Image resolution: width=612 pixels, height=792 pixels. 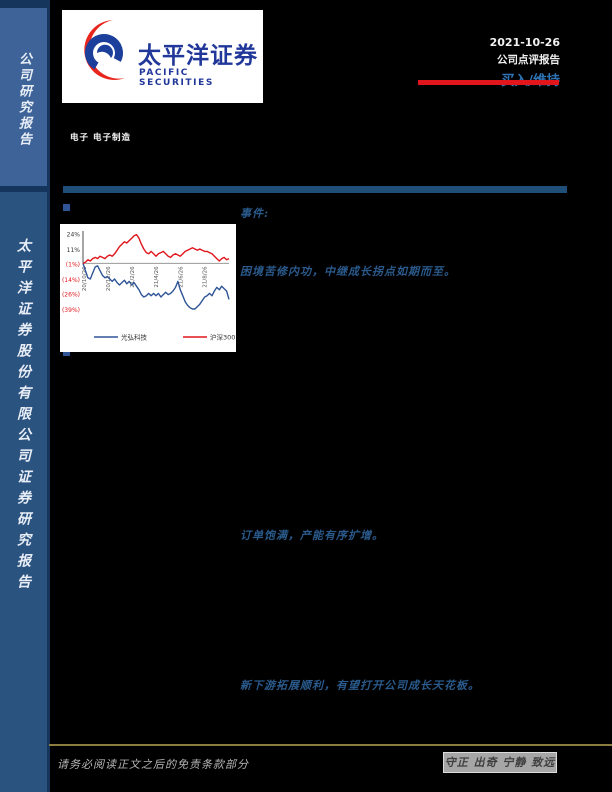 I want to click on svg-text: 24%, so click(x=74, y=235).